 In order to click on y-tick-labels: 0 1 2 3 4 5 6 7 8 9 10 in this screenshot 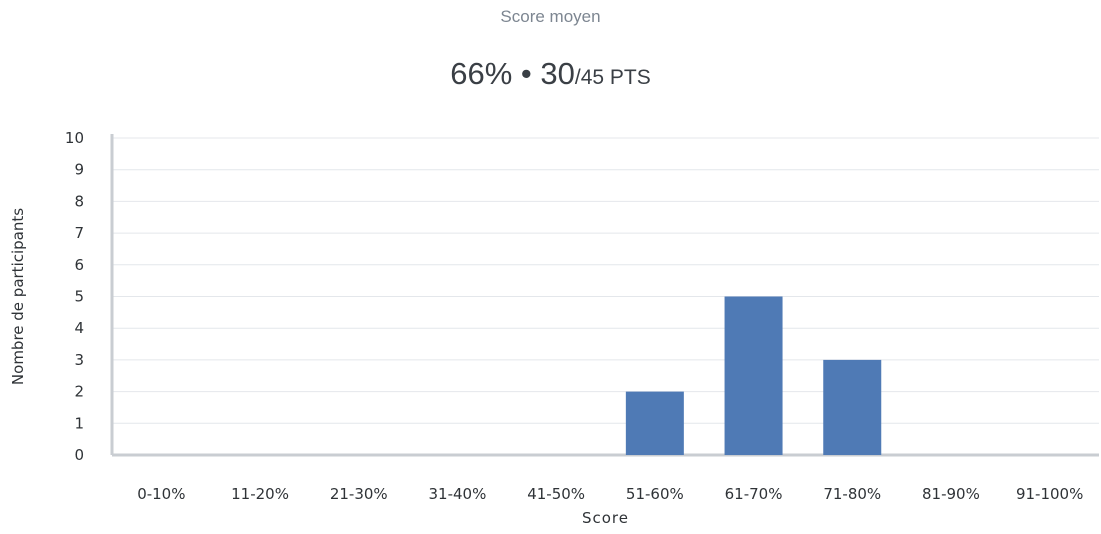, I will do `click(74, 296)`.